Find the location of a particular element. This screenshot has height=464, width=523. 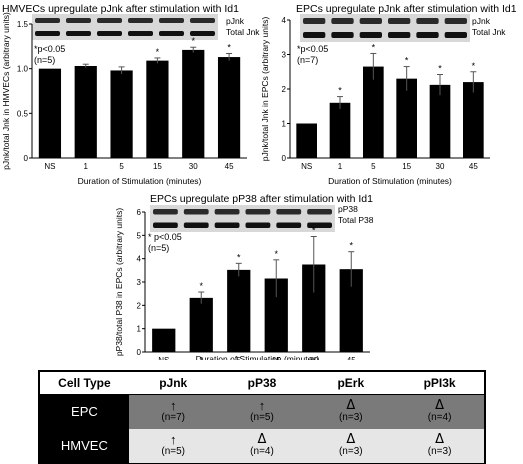

table-cell: Δ (n=3) is located at coordinates (439, 445).